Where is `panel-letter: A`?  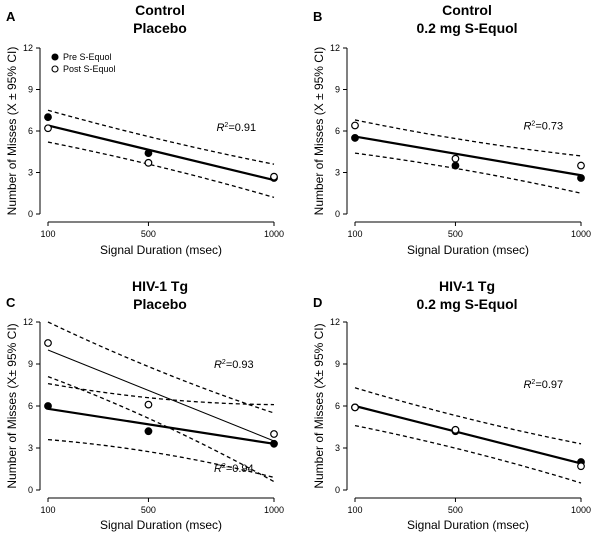 panel-letter: A is located at coordinates (11, 16).